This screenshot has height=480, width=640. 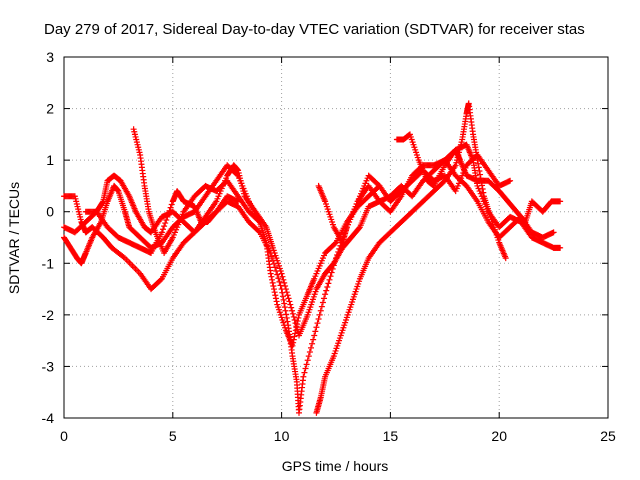 What do you see at coordinates (48, 263) in the screenshot?
I see `y-tick-label: -1` at bounding box center [48, 263].